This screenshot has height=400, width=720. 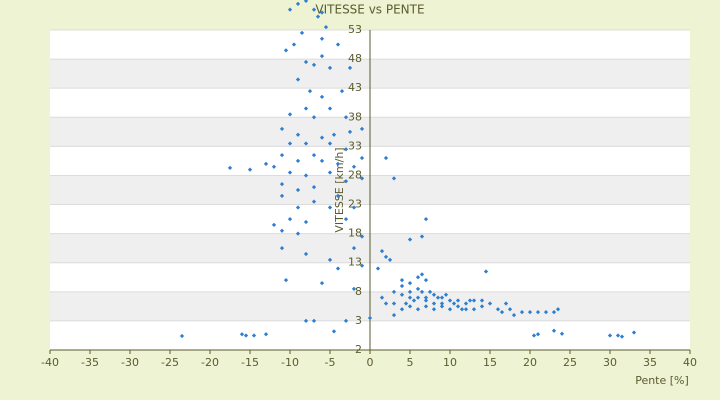 What do you see at coordinates (355, 174) in the screenshot?
I see `y-tick-label: 28` at bounding box center [355, 174].